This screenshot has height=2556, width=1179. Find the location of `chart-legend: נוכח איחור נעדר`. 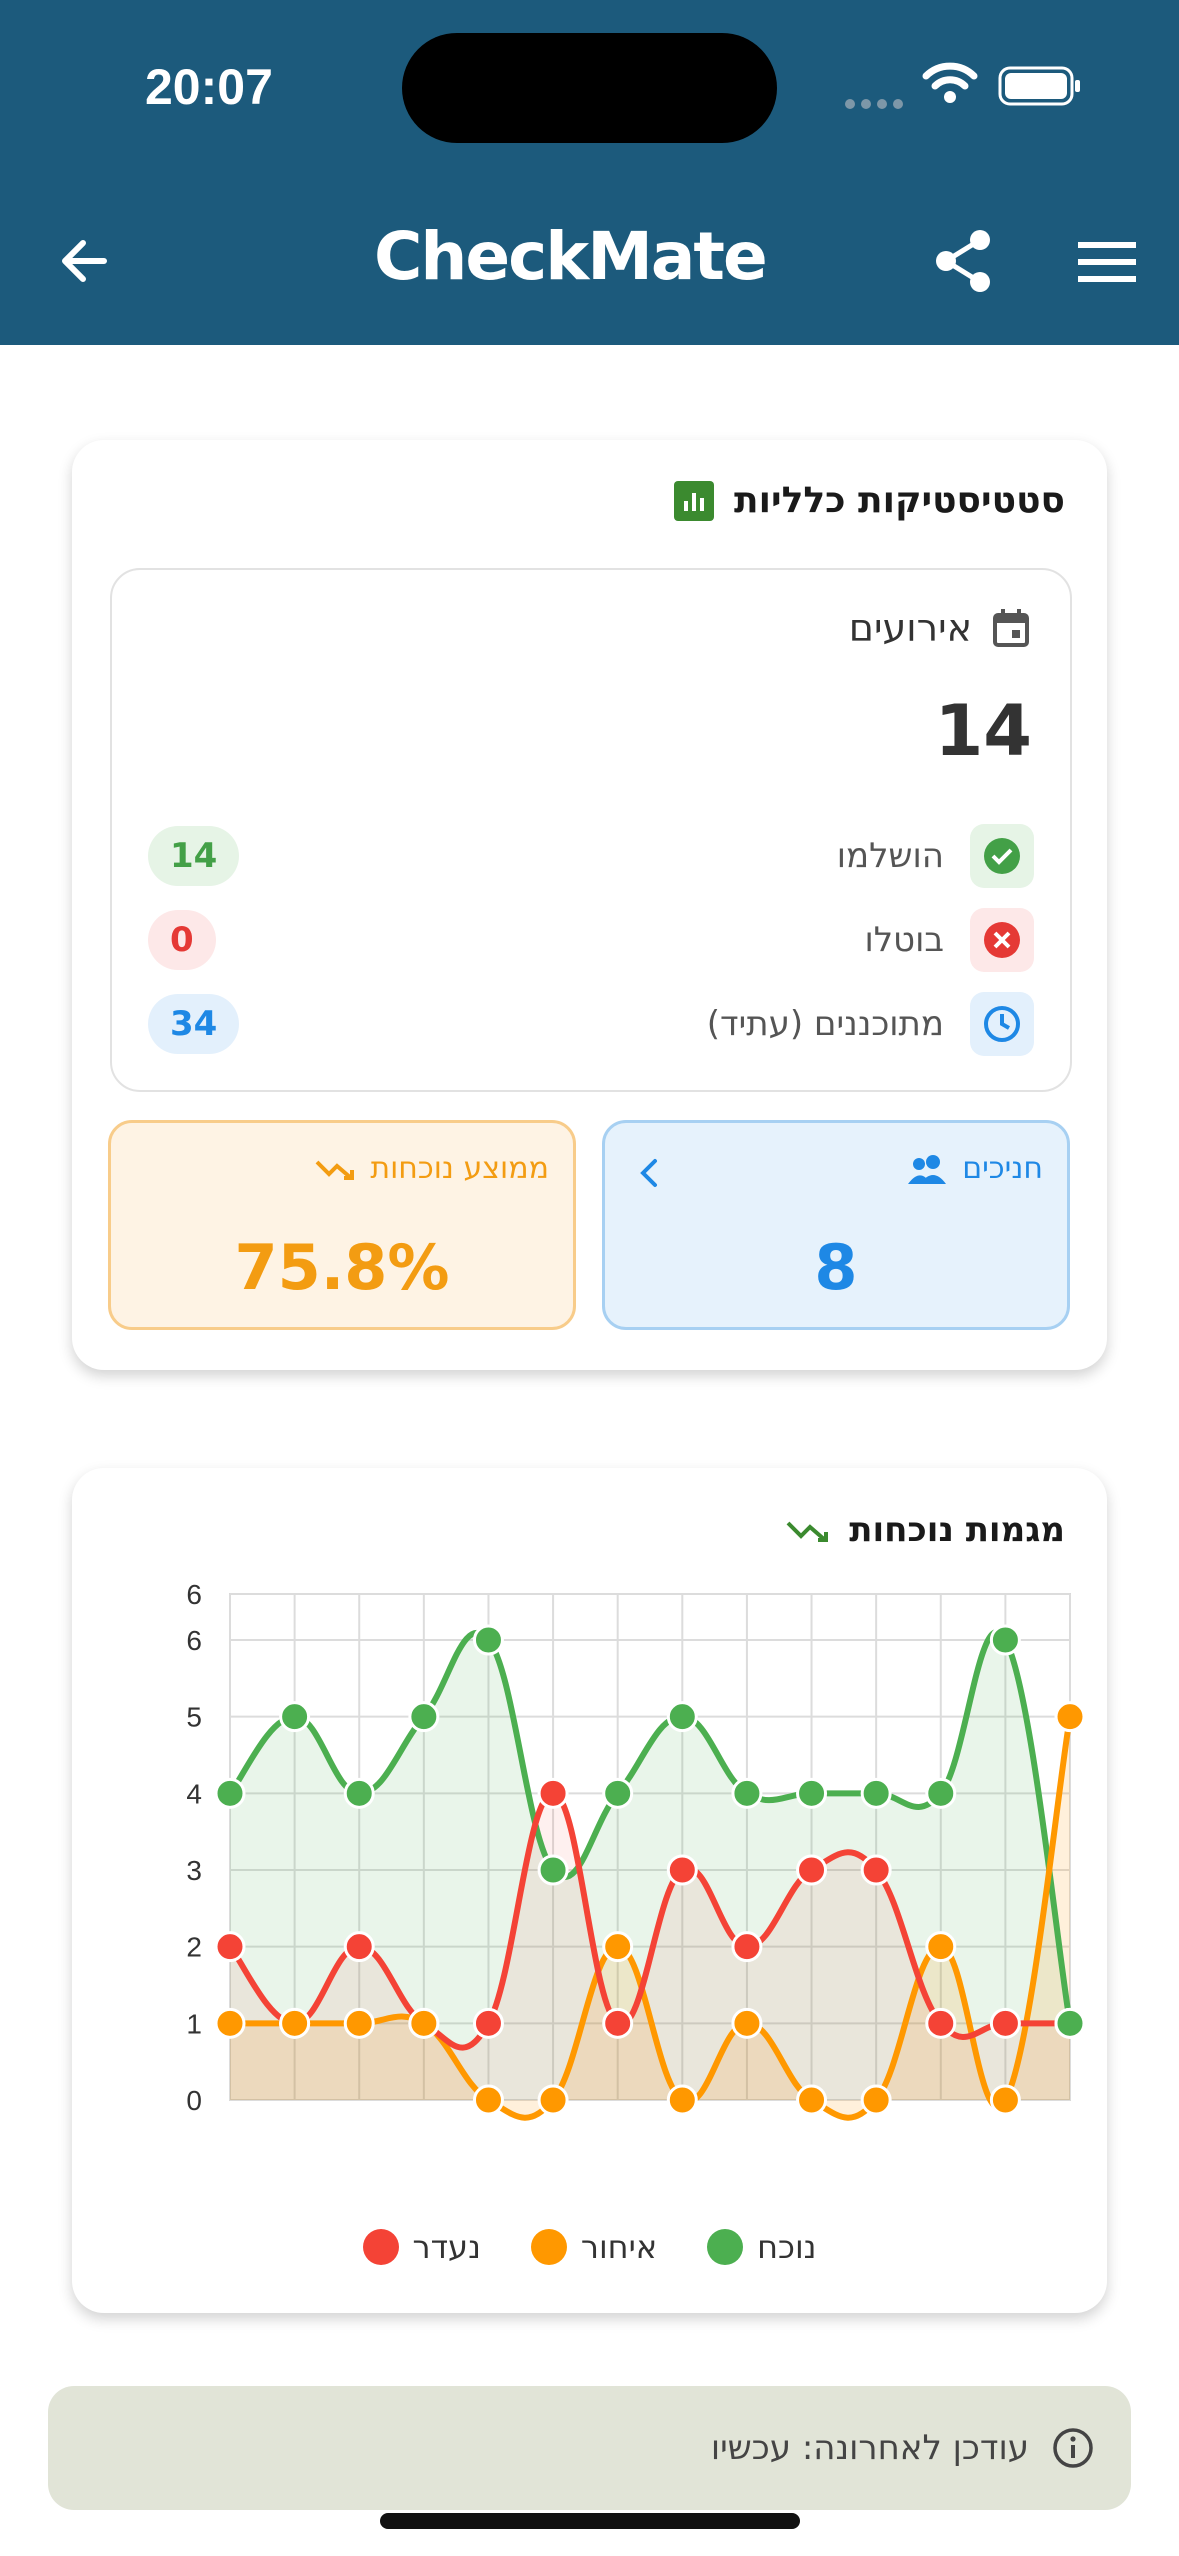

chart-legend: נוכח איחור נעדר is located at coordinates (589, 2247).